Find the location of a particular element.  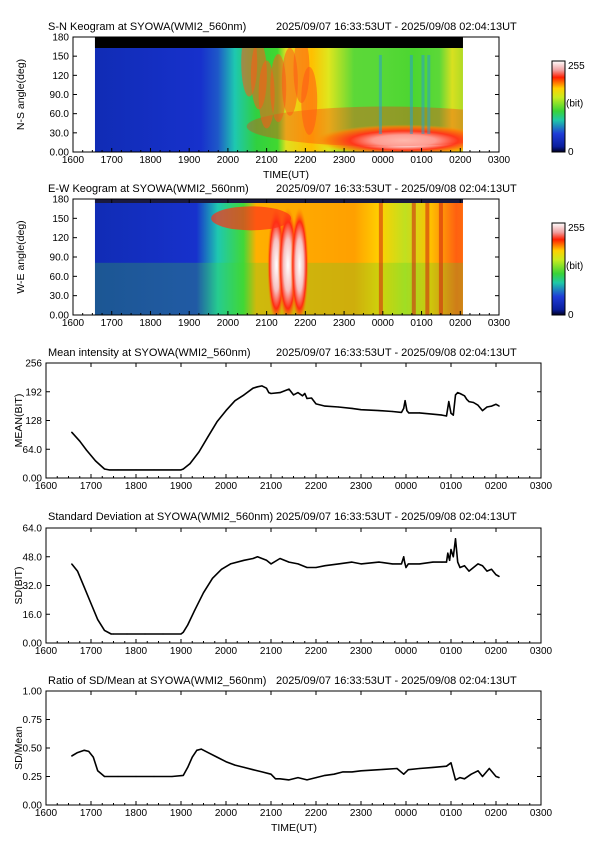

series-line is located at coordinates (285, 586).